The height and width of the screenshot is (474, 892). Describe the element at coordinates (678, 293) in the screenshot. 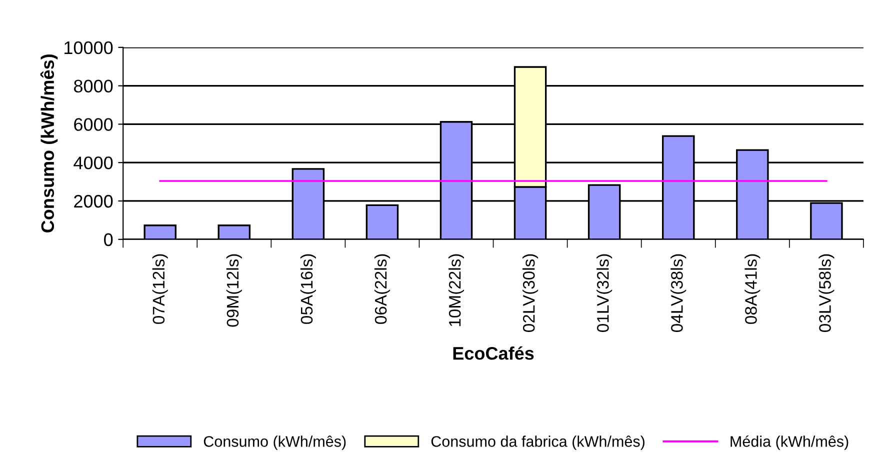

I see `x-tick-label: 04LV(38ls)` at that location.